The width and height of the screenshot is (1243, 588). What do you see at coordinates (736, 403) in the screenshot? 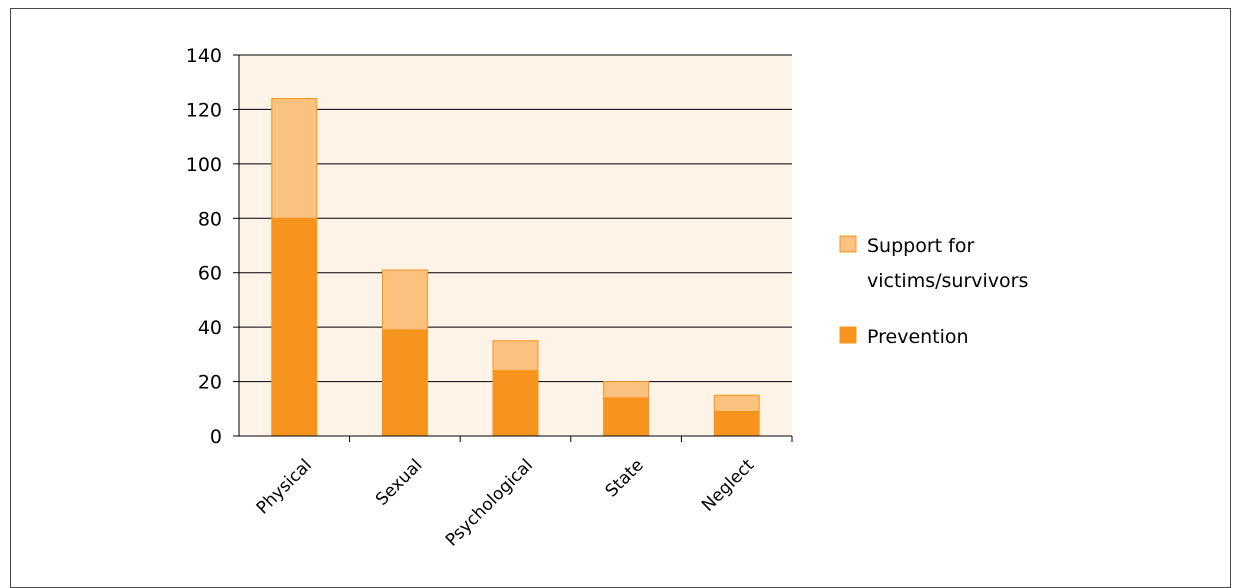
I see `bar-segment-neglect-support` at bounding box center [736, 403].